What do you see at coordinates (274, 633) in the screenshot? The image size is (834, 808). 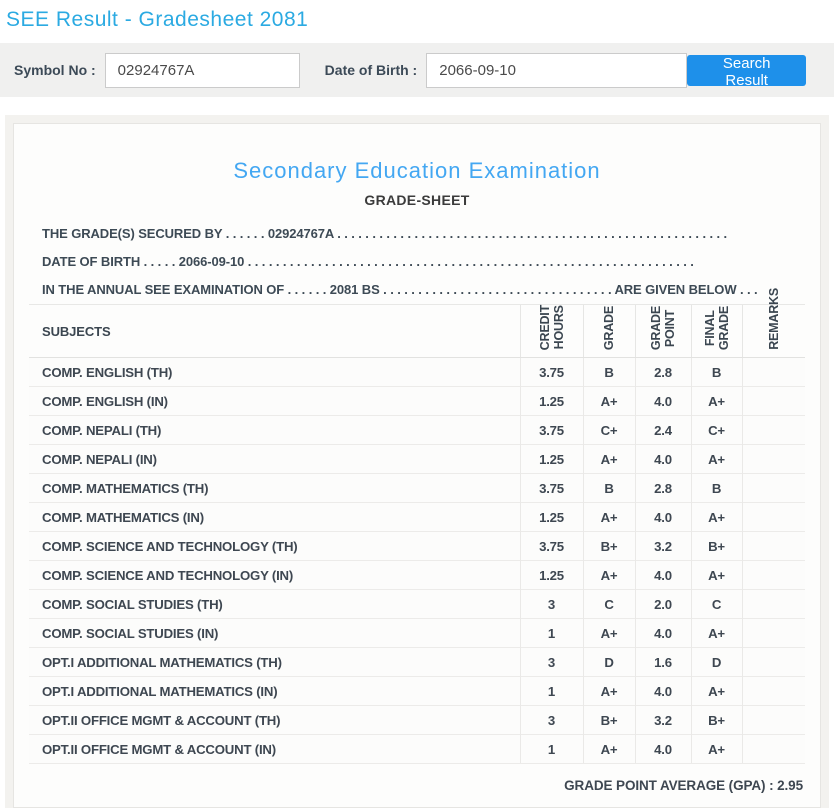 I see `subject-cell: COMP. SOCIAL STUDIES (IN)` at bounding box center [274, 633].